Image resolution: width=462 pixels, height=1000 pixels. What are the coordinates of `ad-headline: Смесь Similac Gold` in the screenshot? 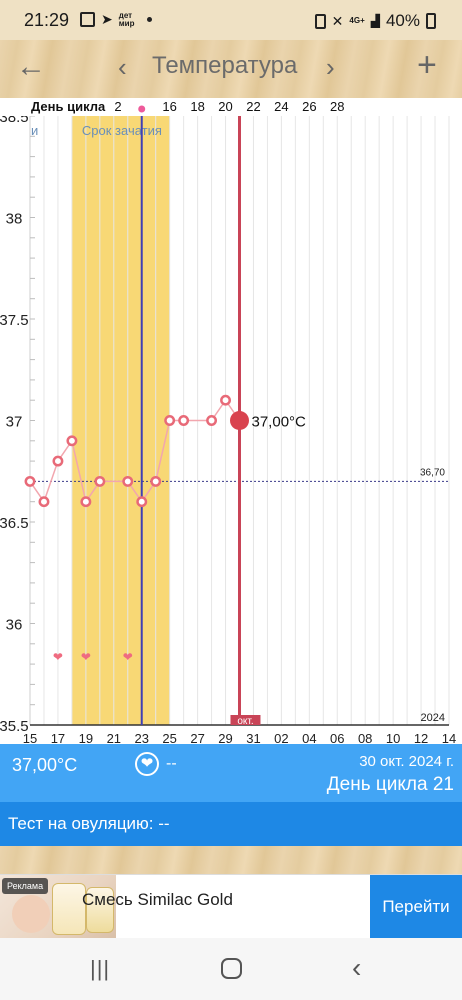 It's located at (157, 899).